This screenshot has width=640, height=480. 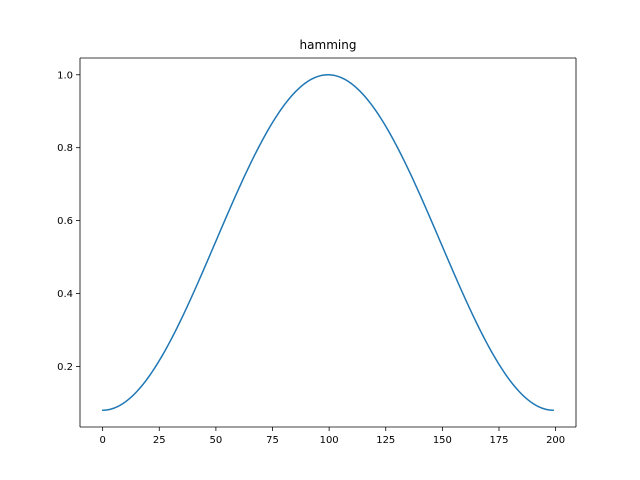 What do you see at coordinates (498, 440) in the screenshot?
I see `x-tick-label: 175` at bounding box center [498, 440].